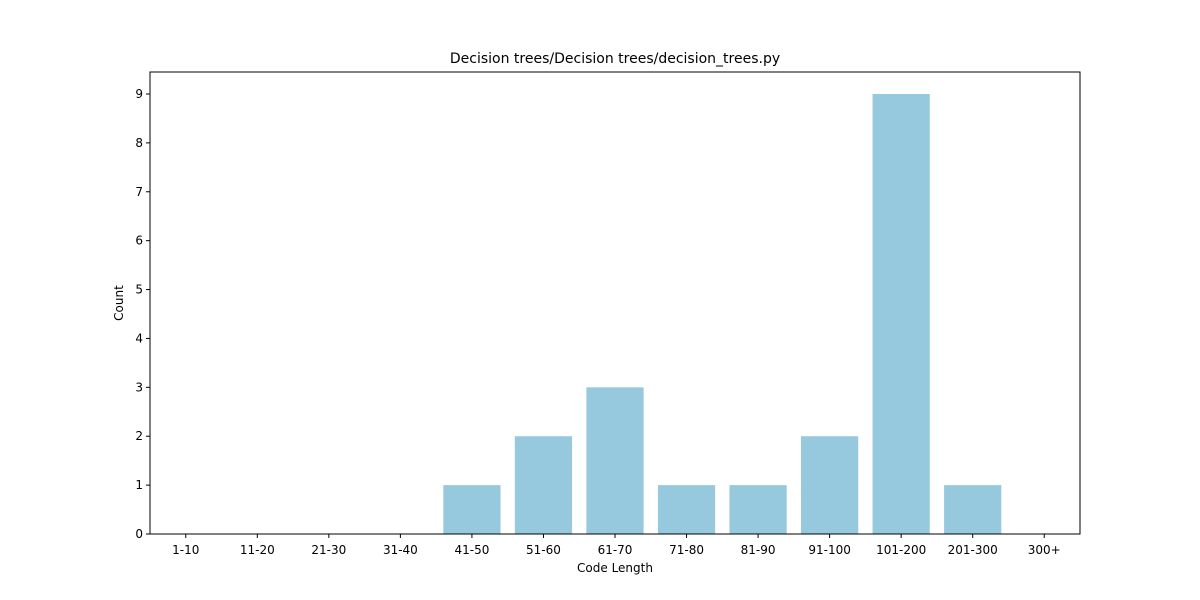 Image resolution: width=1200 pixels, height=600 pixels. What do you see at coordinates (758, 550) in the screenshot?
I see `x-tick-label: 81-90` at bounding box center [758, 550].